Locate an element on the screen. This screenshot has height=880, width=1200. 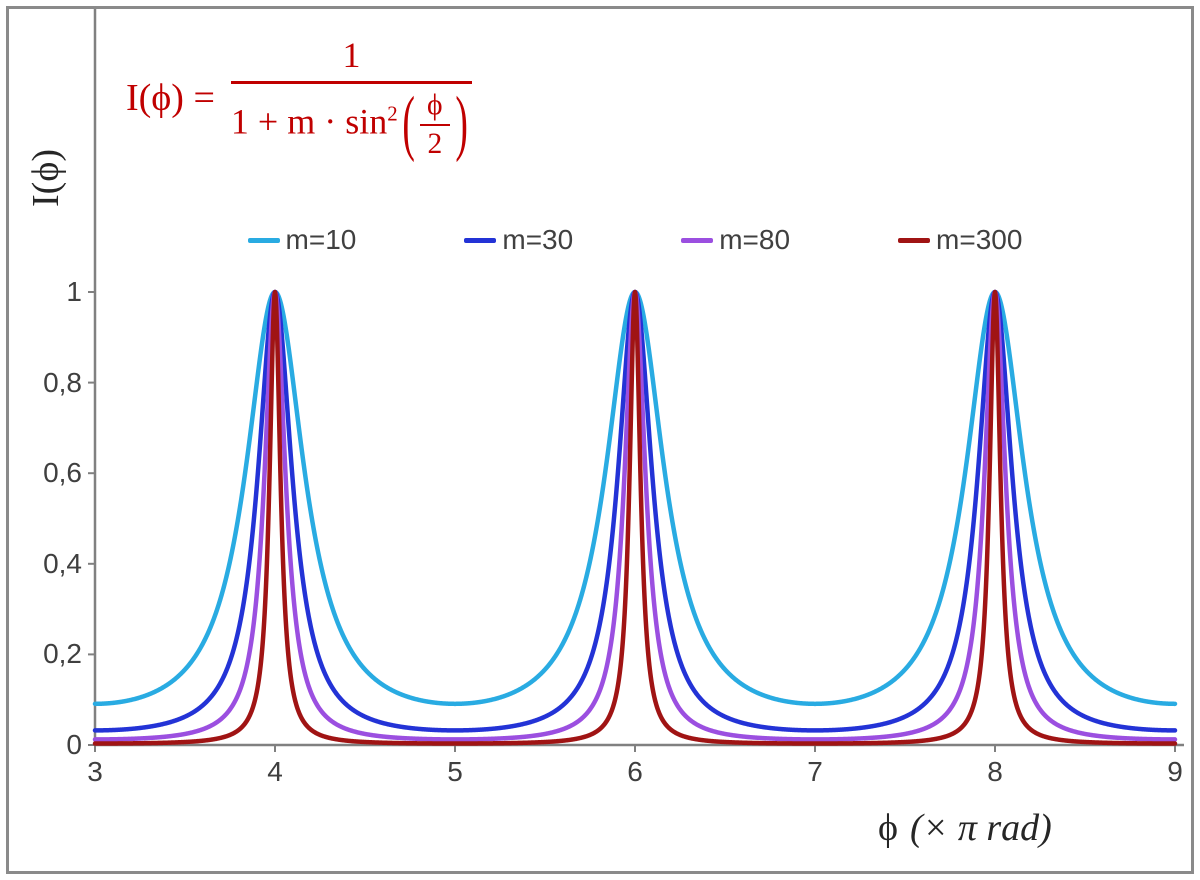
x-tick-label: 8 is located at coordinates (995, 771).